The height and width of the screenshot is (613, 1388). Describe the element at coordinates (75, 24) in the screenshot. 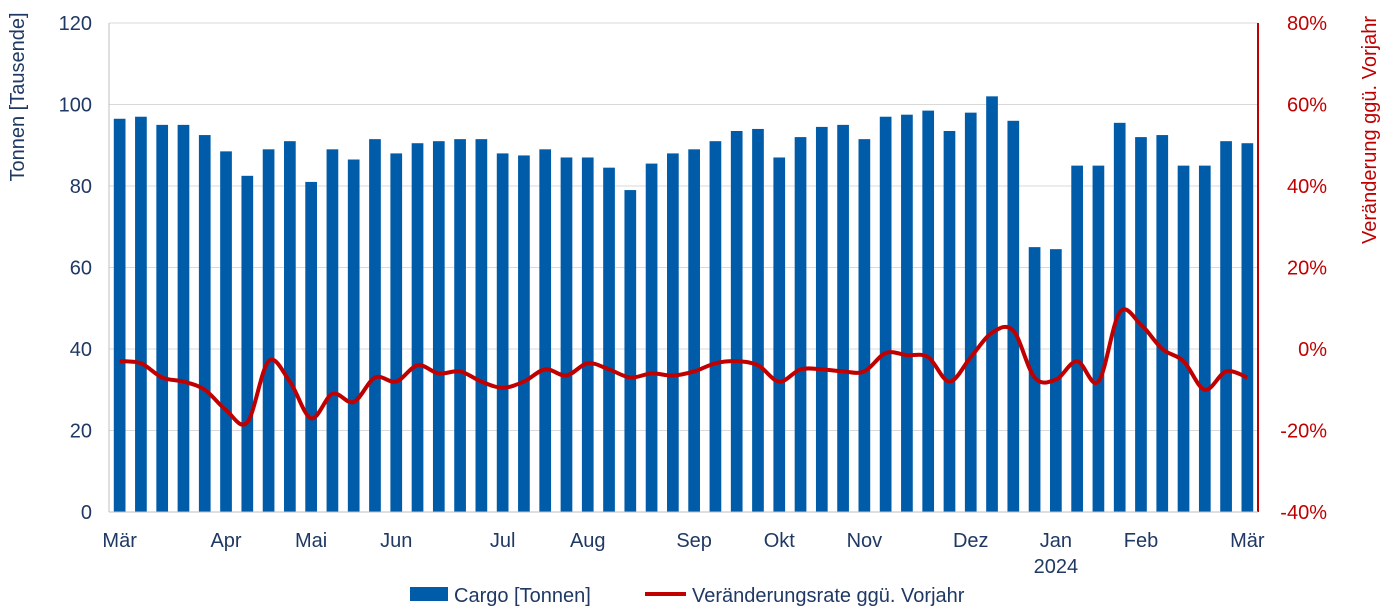

I see `left-axis-tick-label: 120` at that location.